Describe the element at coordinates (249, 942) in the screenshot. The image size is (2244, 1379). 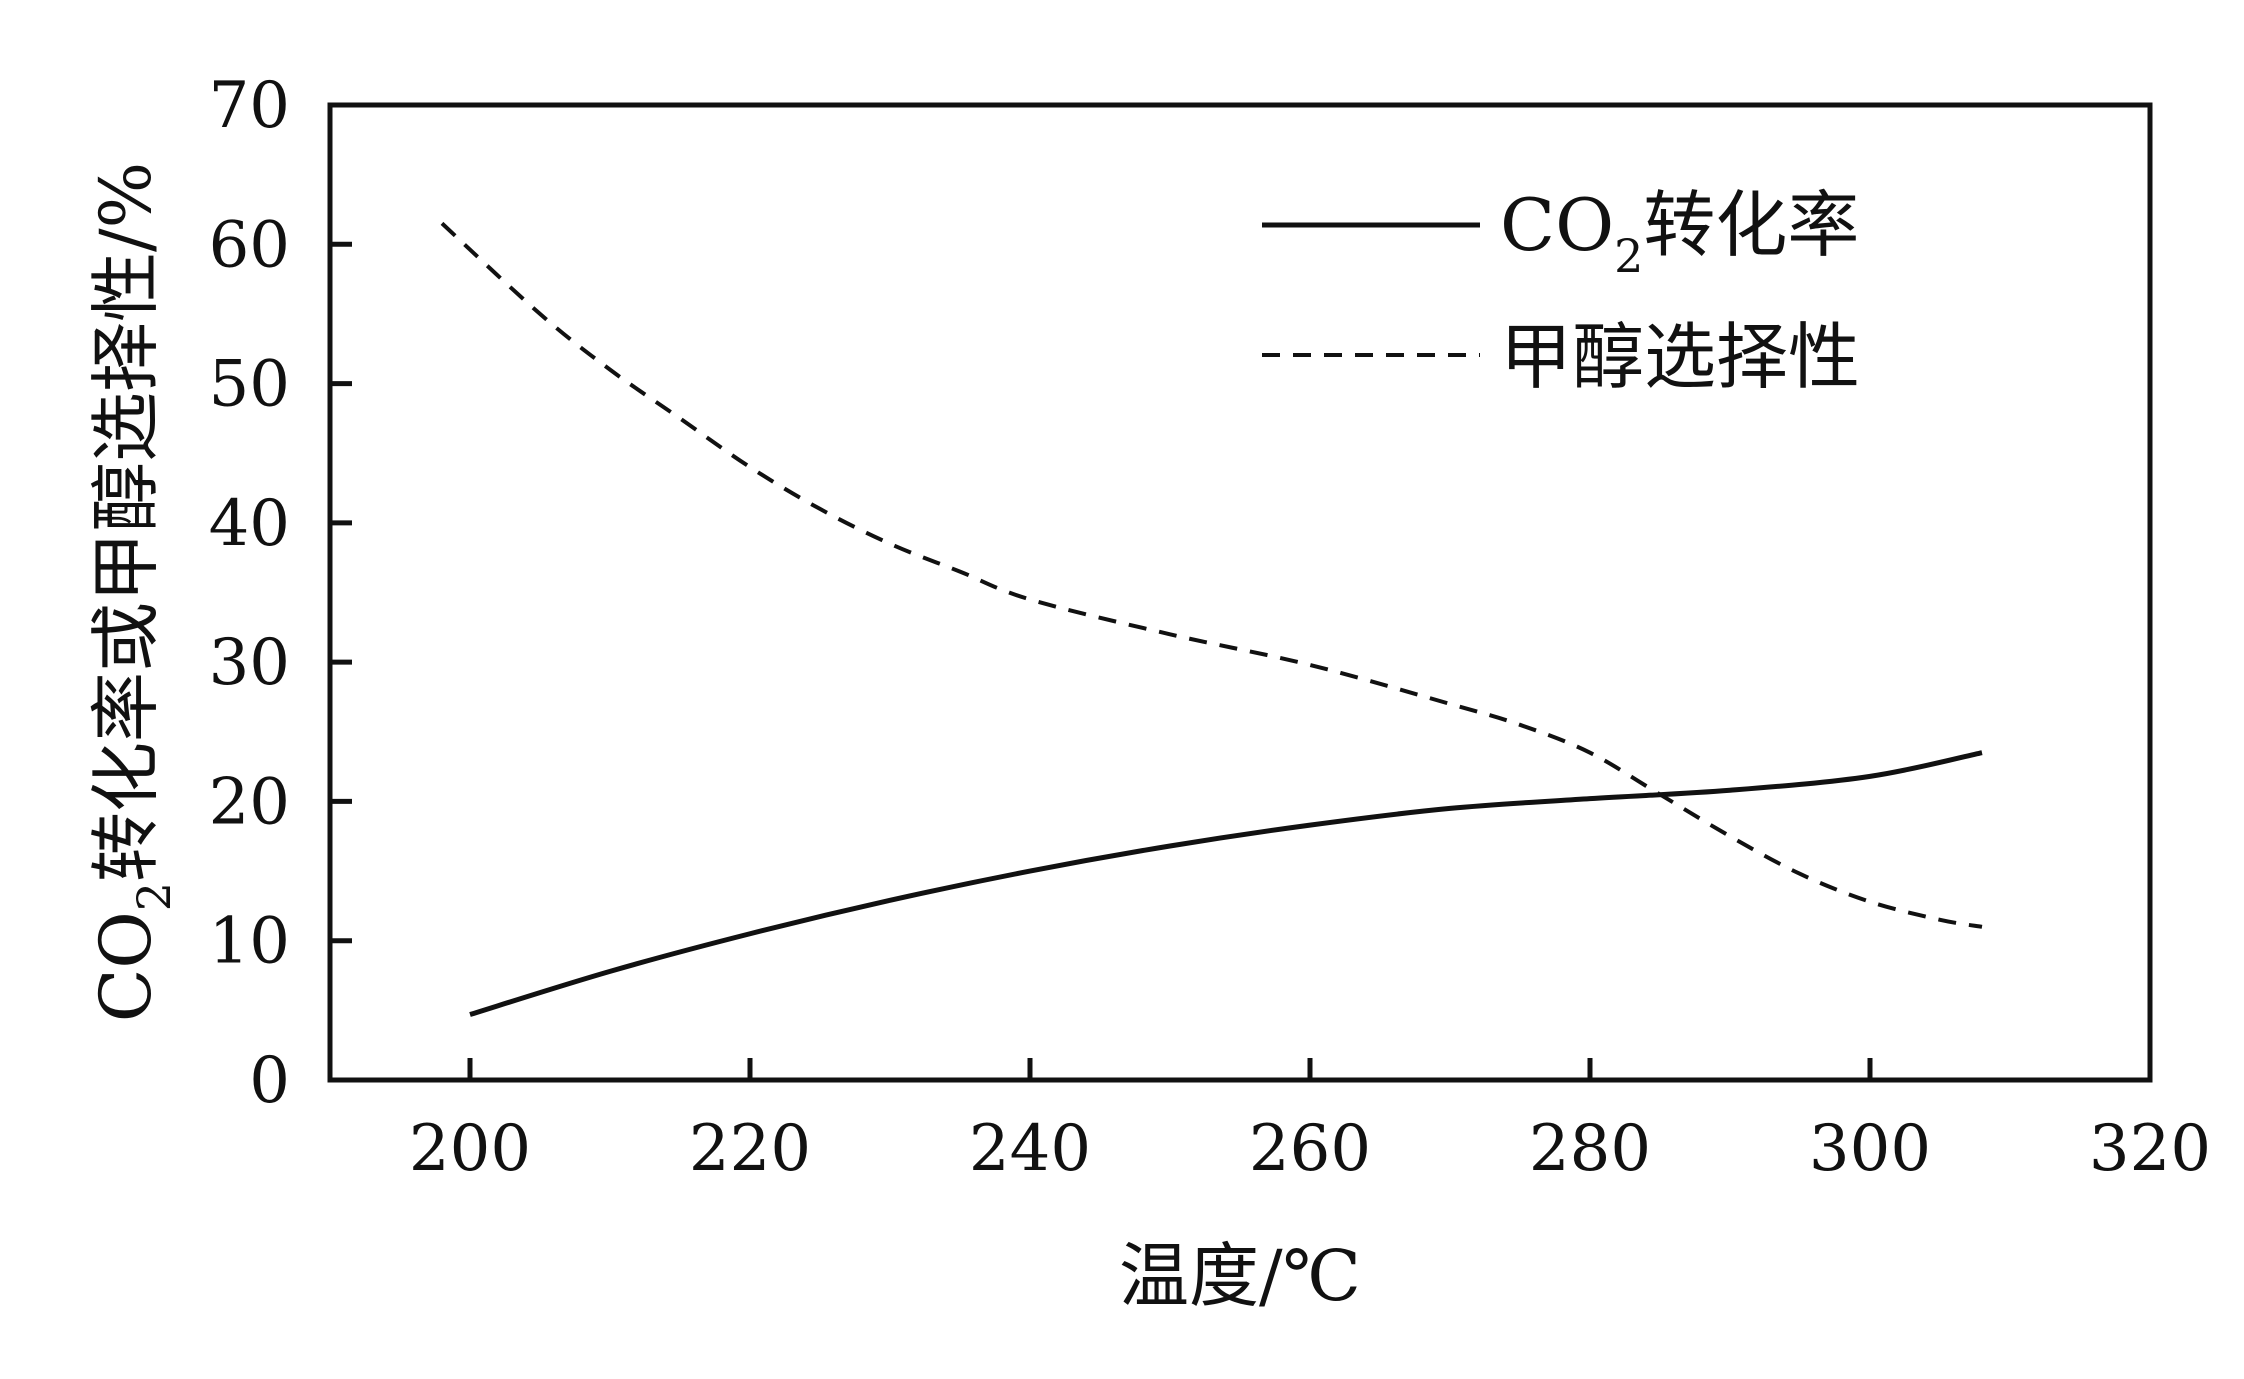
I see `y-tick-label: 10` at that location.